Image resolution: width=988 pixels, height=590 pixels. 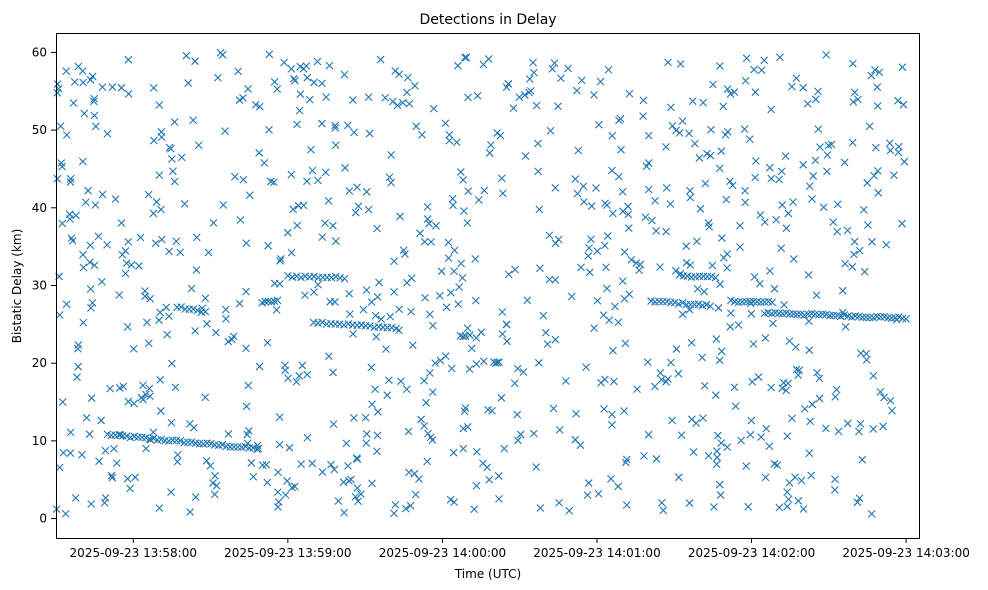 What do you see at coordinates (39, 363) in the screenshot?
I see `y-tick-label: 20` at bounding box center [39, 363].